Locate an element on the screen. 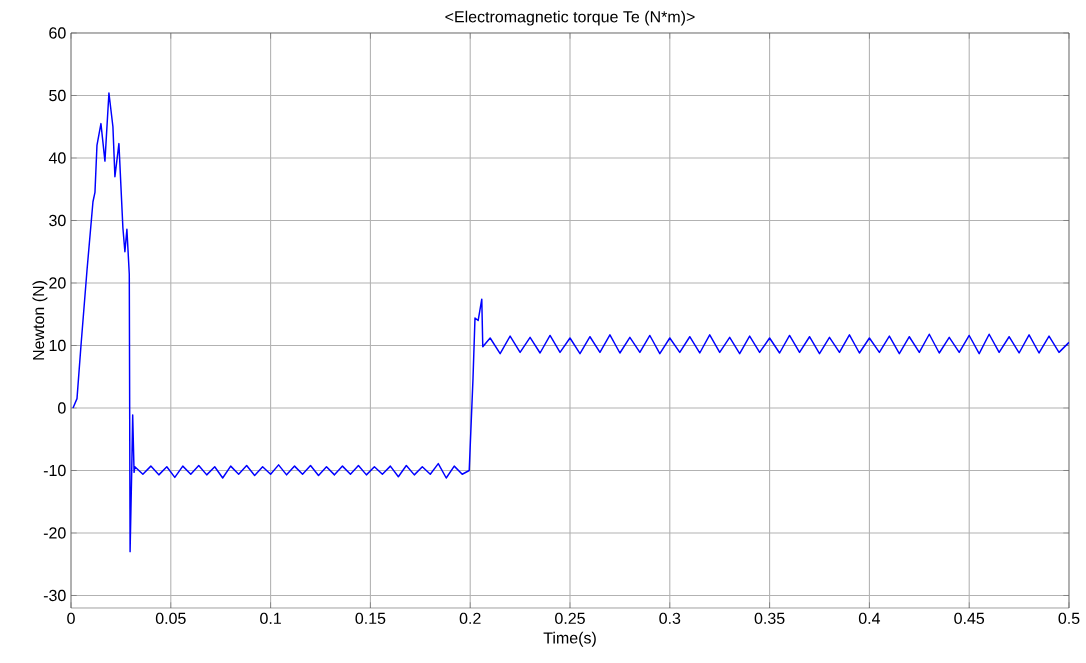 This screenshot has height=663, width=1086. x-tick-label: 0.5 is located at coordinates (1069, 618).